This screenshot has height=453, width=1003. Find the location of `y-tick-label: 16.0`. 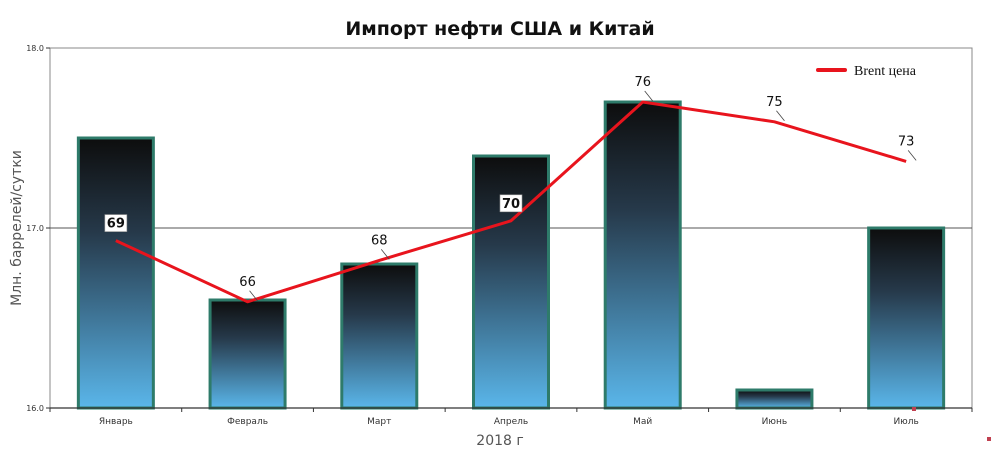

y-tick-label: 16.0 is located at coordinates (35, 408).